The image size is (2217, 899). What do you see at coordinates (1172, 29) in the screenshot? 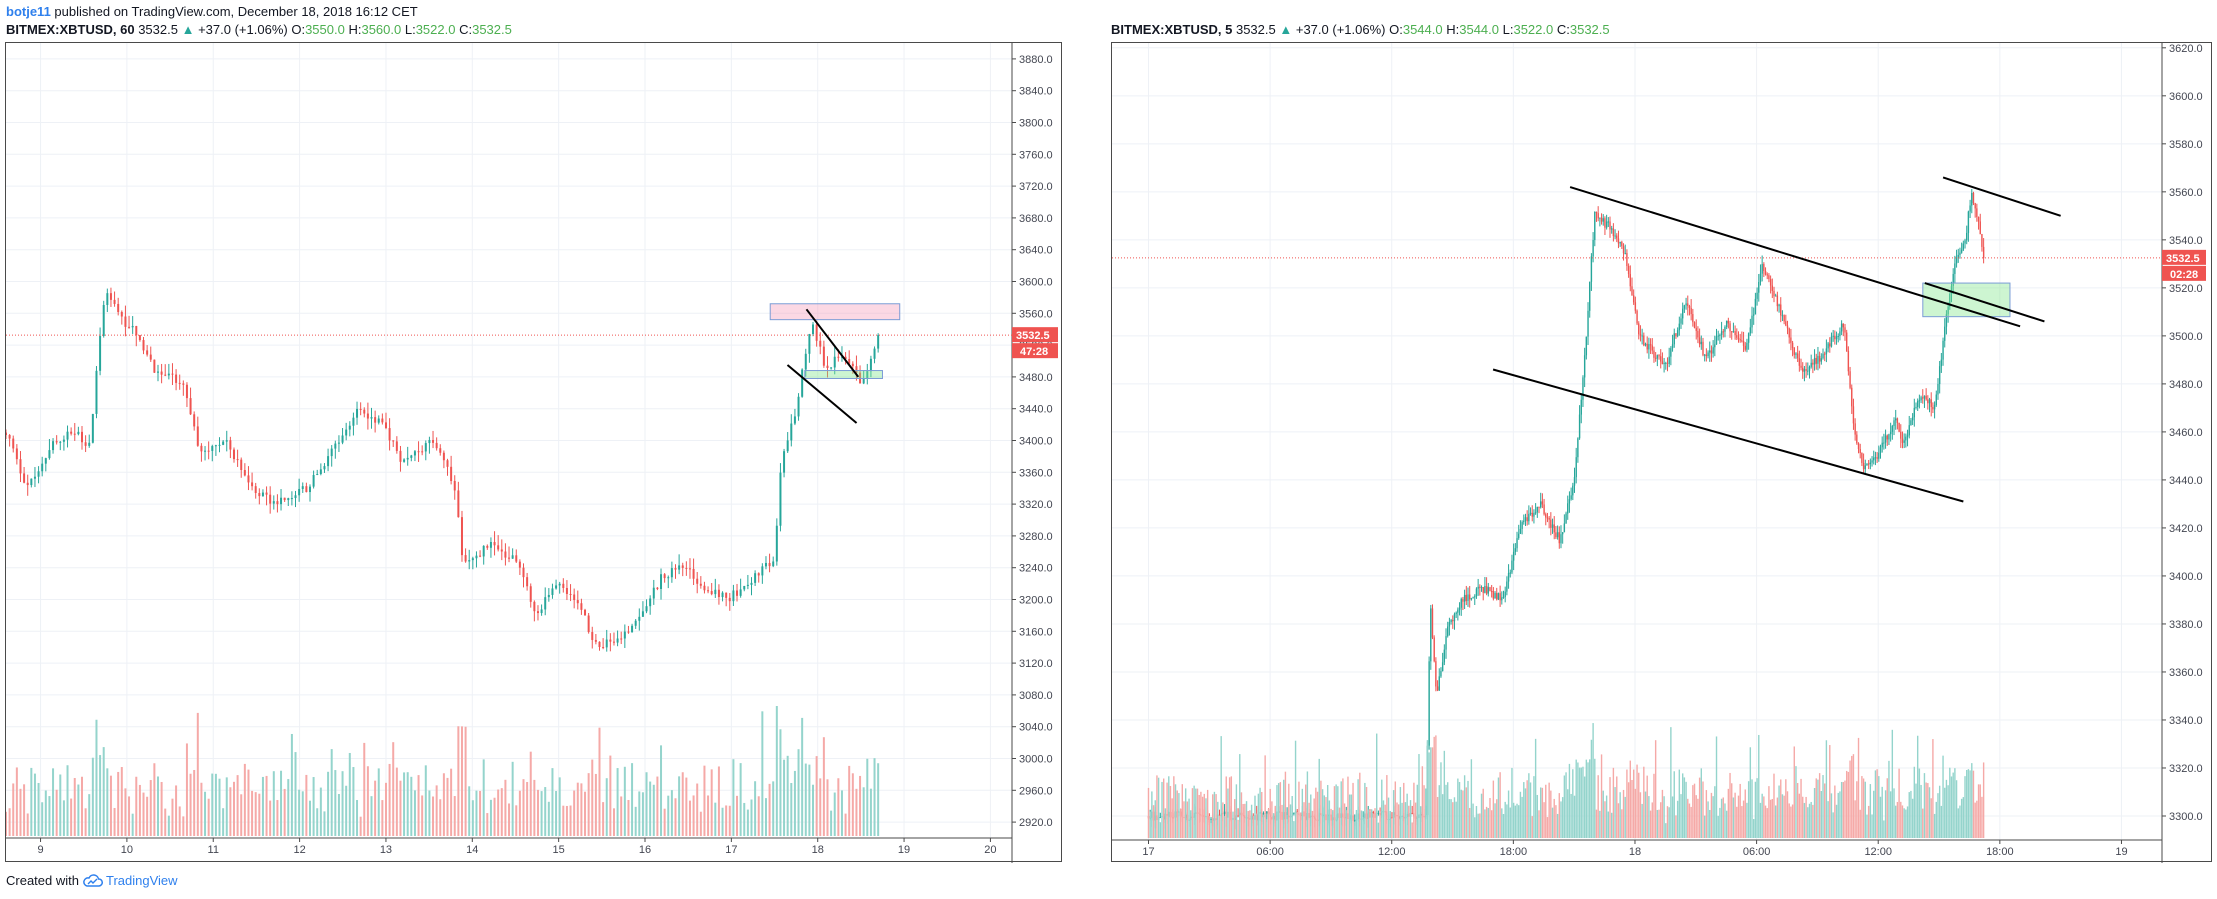
I see `right-symbol: BITMEX:XBTUSD, 5` at bounding box center [1172, 29].